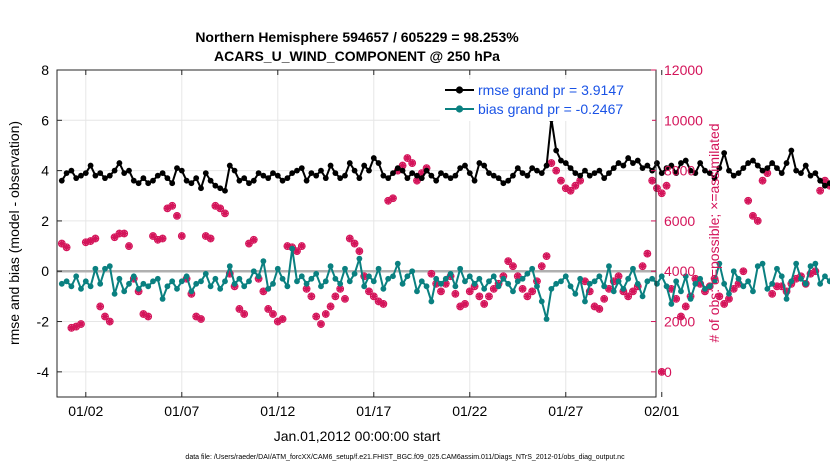  Describe the element at coordinates (677, 221) in the screenshot. I see `y-axis-right: 12000 10000 8000 6000 4000 2000 0` at that location.